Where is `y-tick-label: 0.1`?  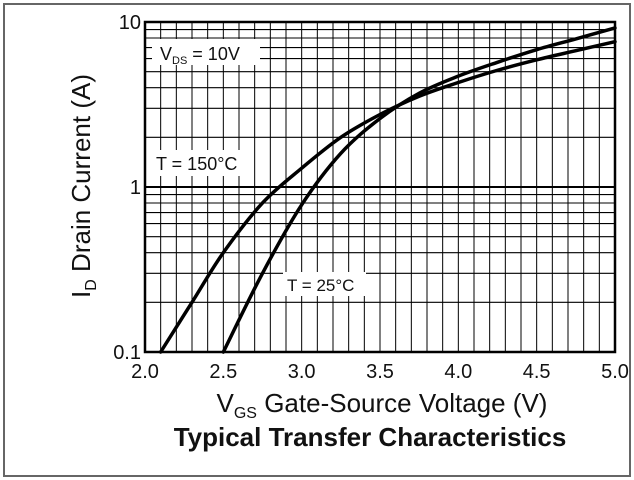
y-tick-label: 0.1 is located at coordinates (127, 353).